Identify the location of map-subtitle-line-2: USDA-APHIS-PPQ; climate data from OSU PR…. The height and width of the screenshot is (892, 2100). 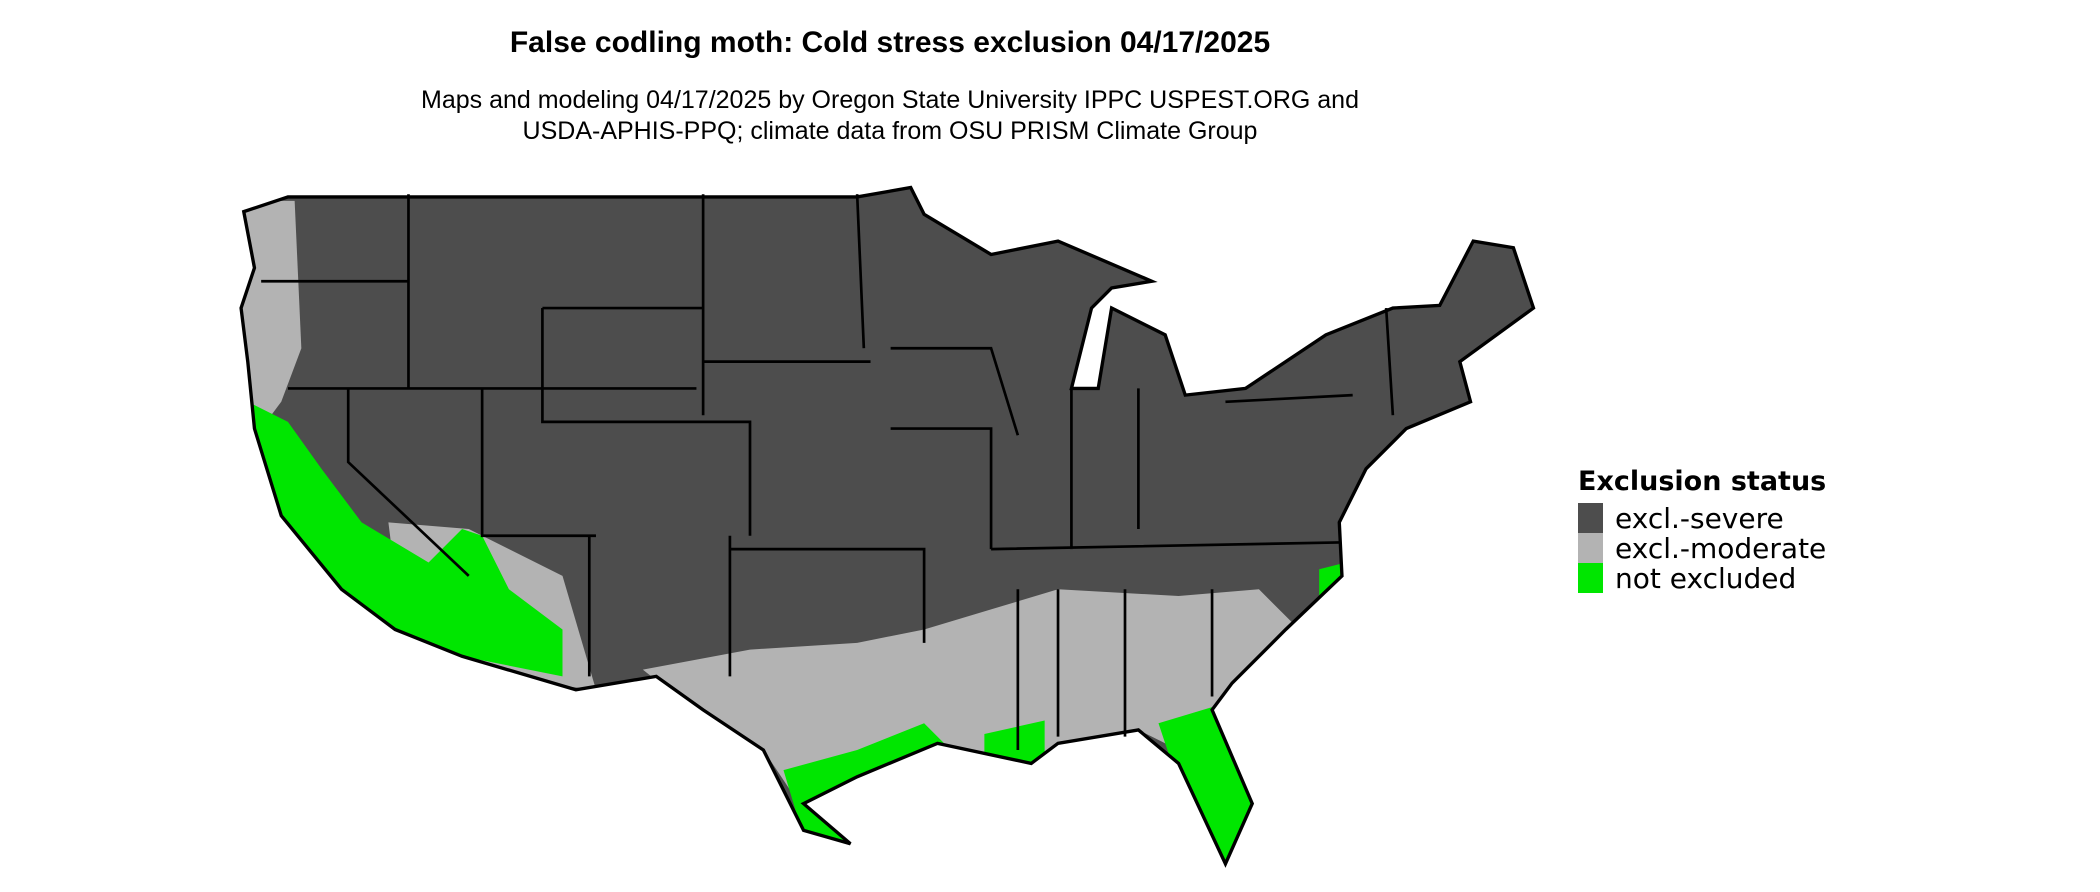
(890, 131).